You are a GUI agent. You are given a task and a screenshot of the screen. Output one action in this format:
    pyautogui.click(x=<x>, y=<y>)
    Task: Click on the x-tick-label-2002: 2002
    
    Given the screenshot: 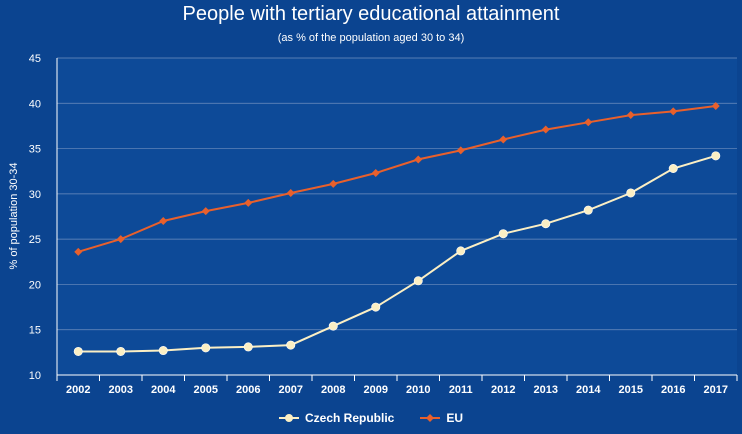 What is the action you would take?
    pyautogui.click(x=78, y=390)
    